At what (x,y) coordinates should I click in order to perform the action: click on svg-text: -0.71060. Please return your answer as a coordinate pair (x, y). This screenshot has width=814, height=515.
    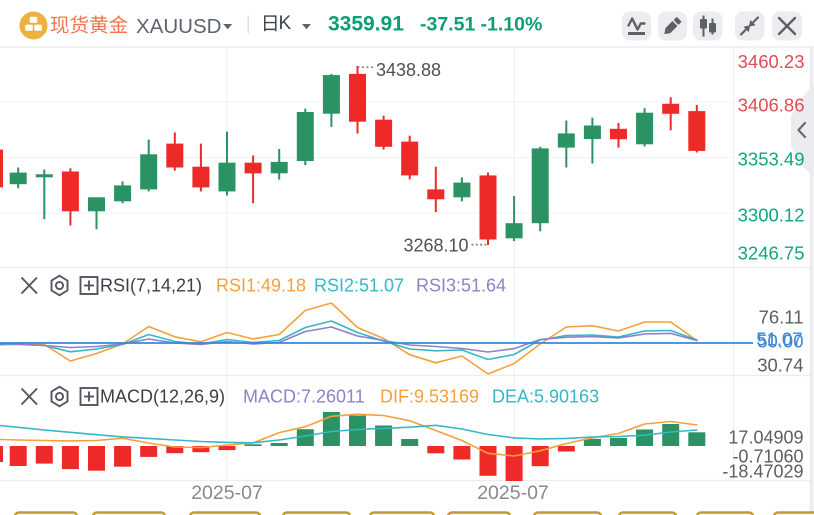
    Looking at the image, I should click on (767, 456).